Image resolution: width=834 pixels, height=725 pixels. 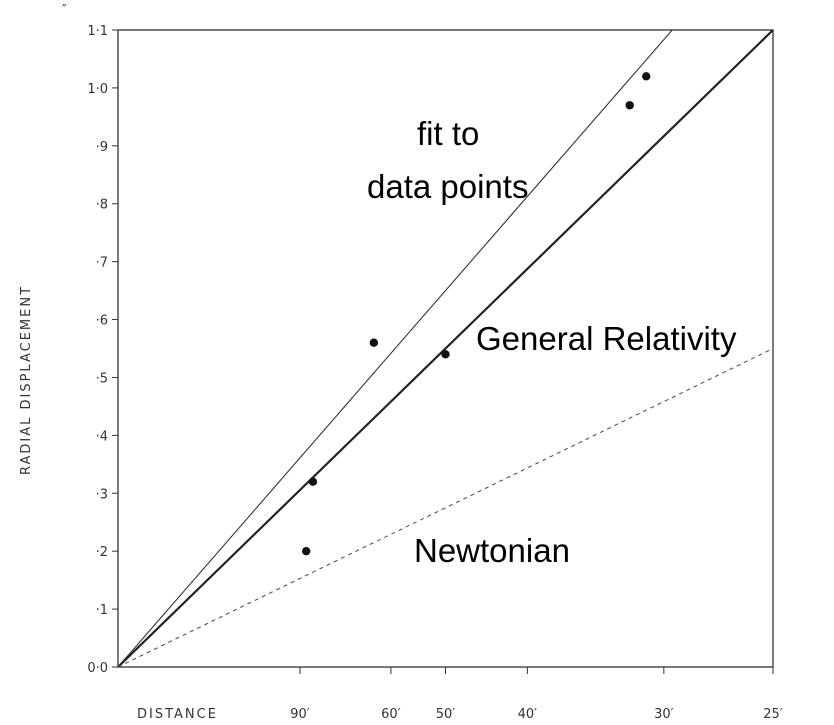 What do you see at coordinates (536, 694) in the screenshot?
I see `x-axis-ticks: 90′ 60′ 50′ 40′ 30′ 25′` at bounding box center [536, 694].